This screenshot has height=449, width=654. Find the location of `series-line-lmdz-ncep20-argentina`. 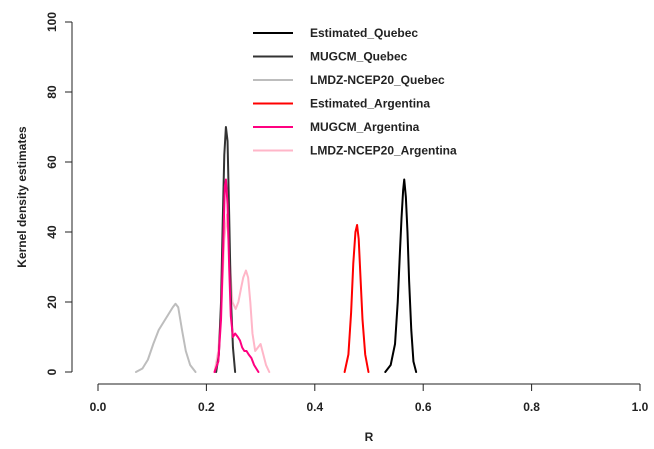

series-line-lmdz-ncep20-argentina is located at coordinates (242, 293).